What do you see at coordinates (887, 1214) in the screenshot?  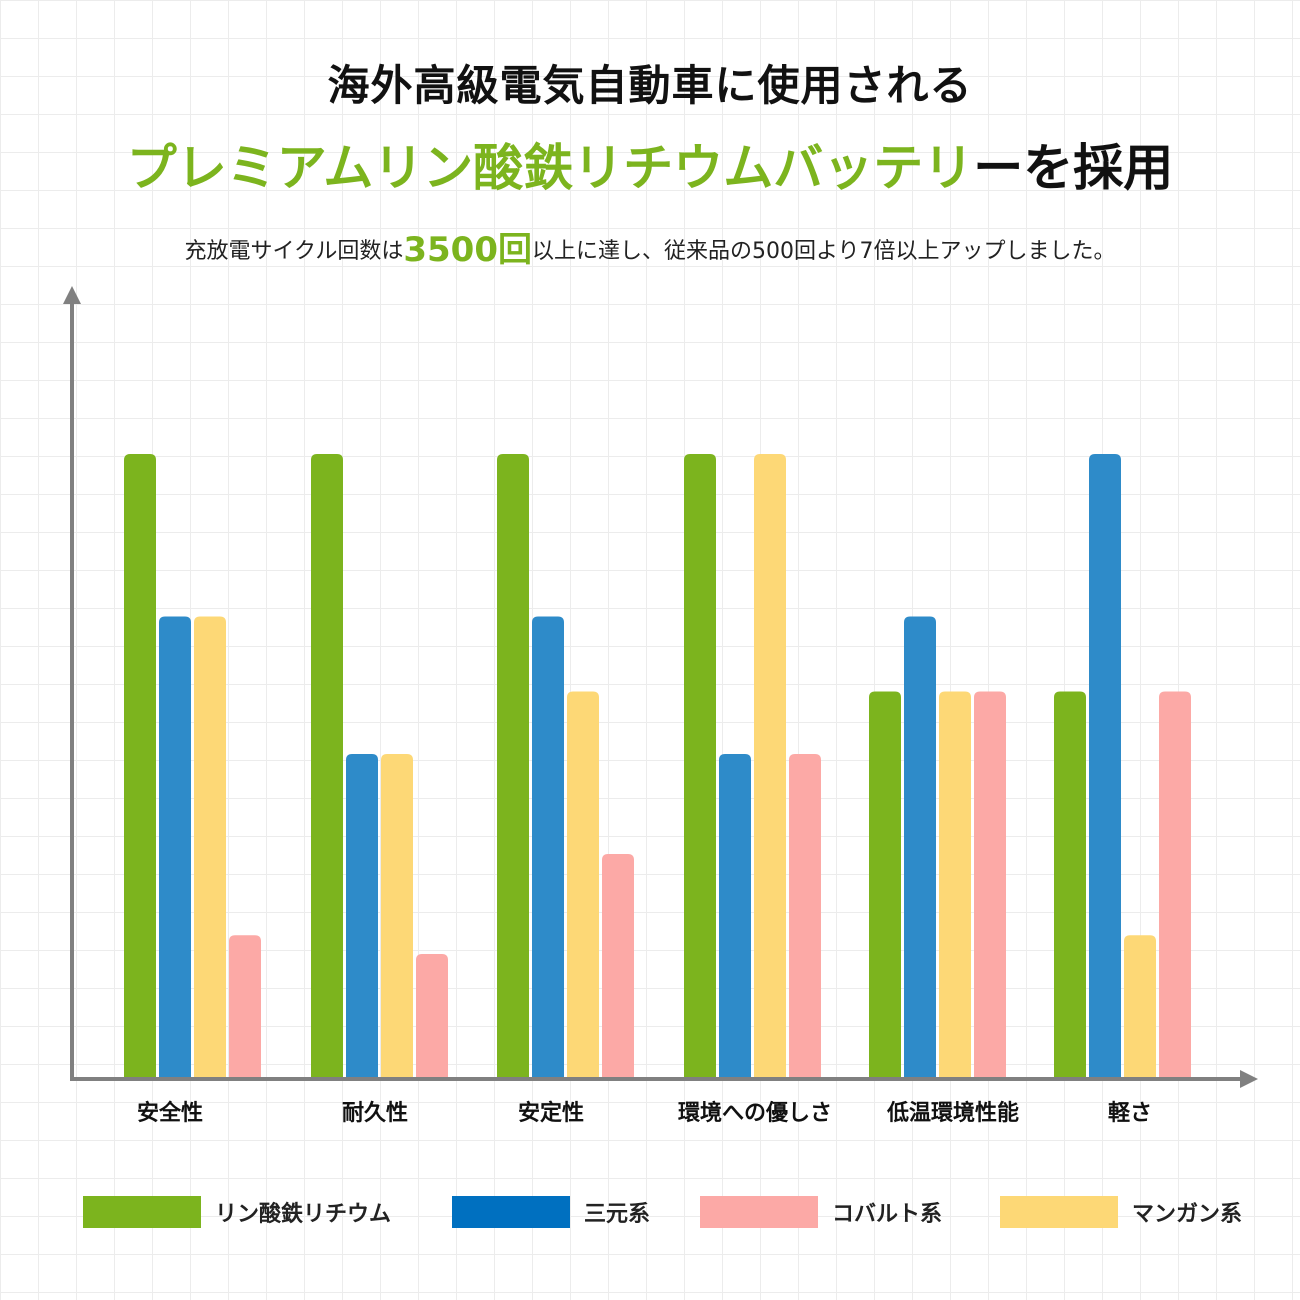 I see `legend-label-cobalt: コバルト系` at bounding box center [887, 1214].